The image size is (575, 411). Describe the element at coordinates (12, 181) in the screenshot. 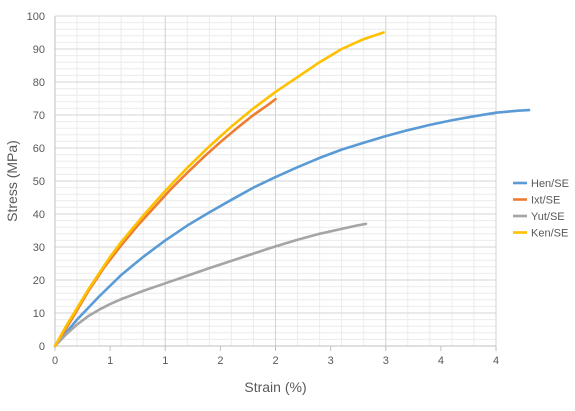

I see `y-axis-title: Stress (MPa)` at that location.